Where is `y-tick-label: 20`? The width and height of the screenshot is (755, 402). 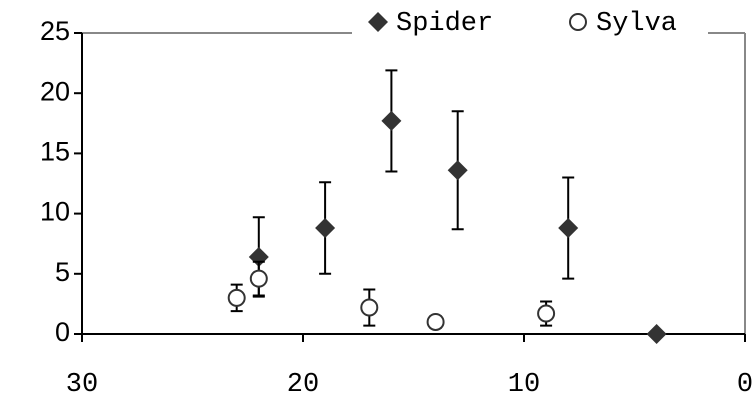
y-tick-label: 20 is located at coordinates (55, 91).